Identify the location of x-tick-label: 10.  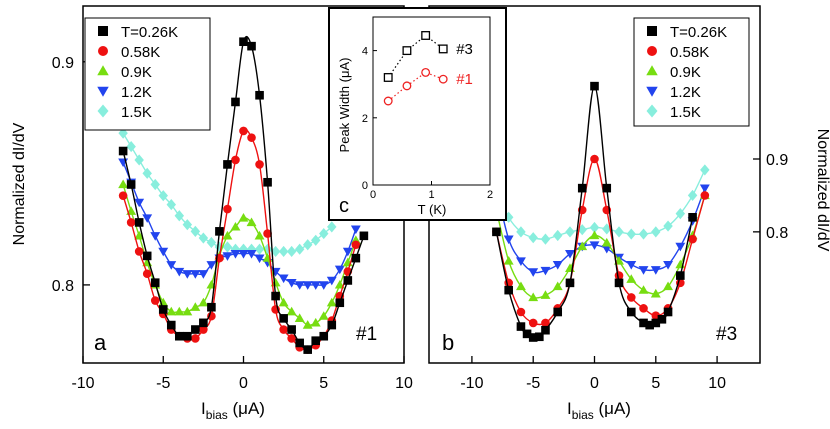
(404, 383).